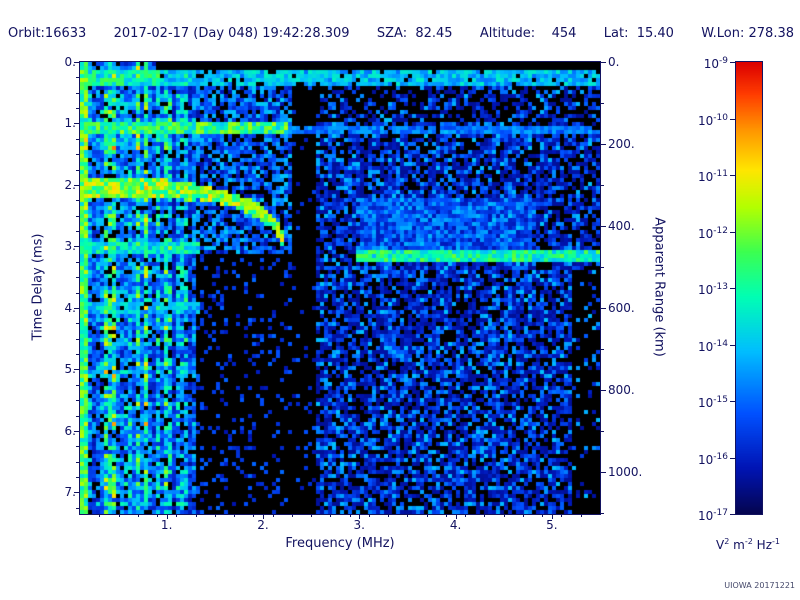  I want to click on altitude-value: Altitude: 454, so click(528, 33).